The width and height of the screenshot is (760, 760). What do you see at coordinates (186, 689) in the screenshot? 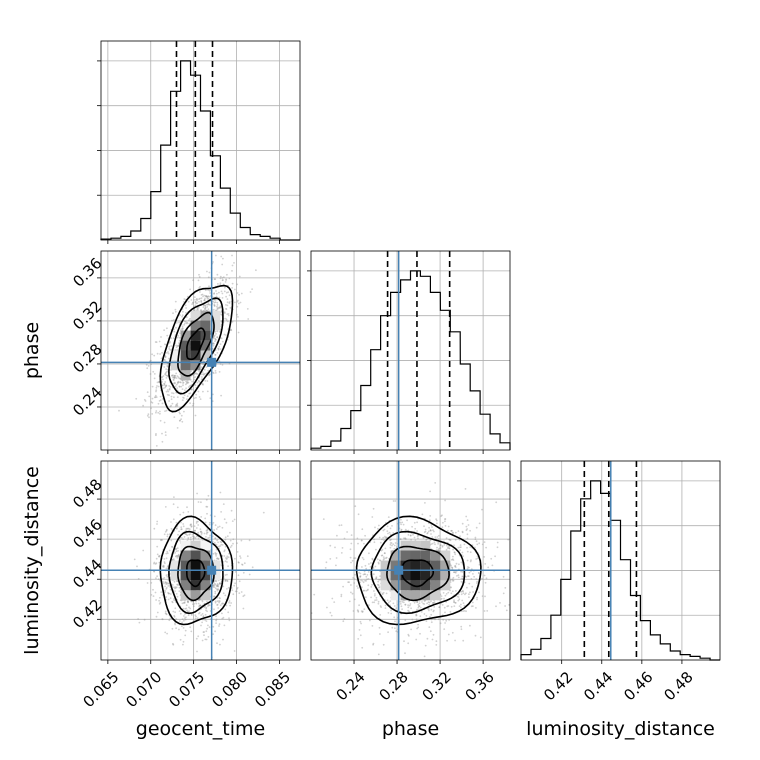
I see `x-tick-label: 0.075` at bounding box center [186, 689].